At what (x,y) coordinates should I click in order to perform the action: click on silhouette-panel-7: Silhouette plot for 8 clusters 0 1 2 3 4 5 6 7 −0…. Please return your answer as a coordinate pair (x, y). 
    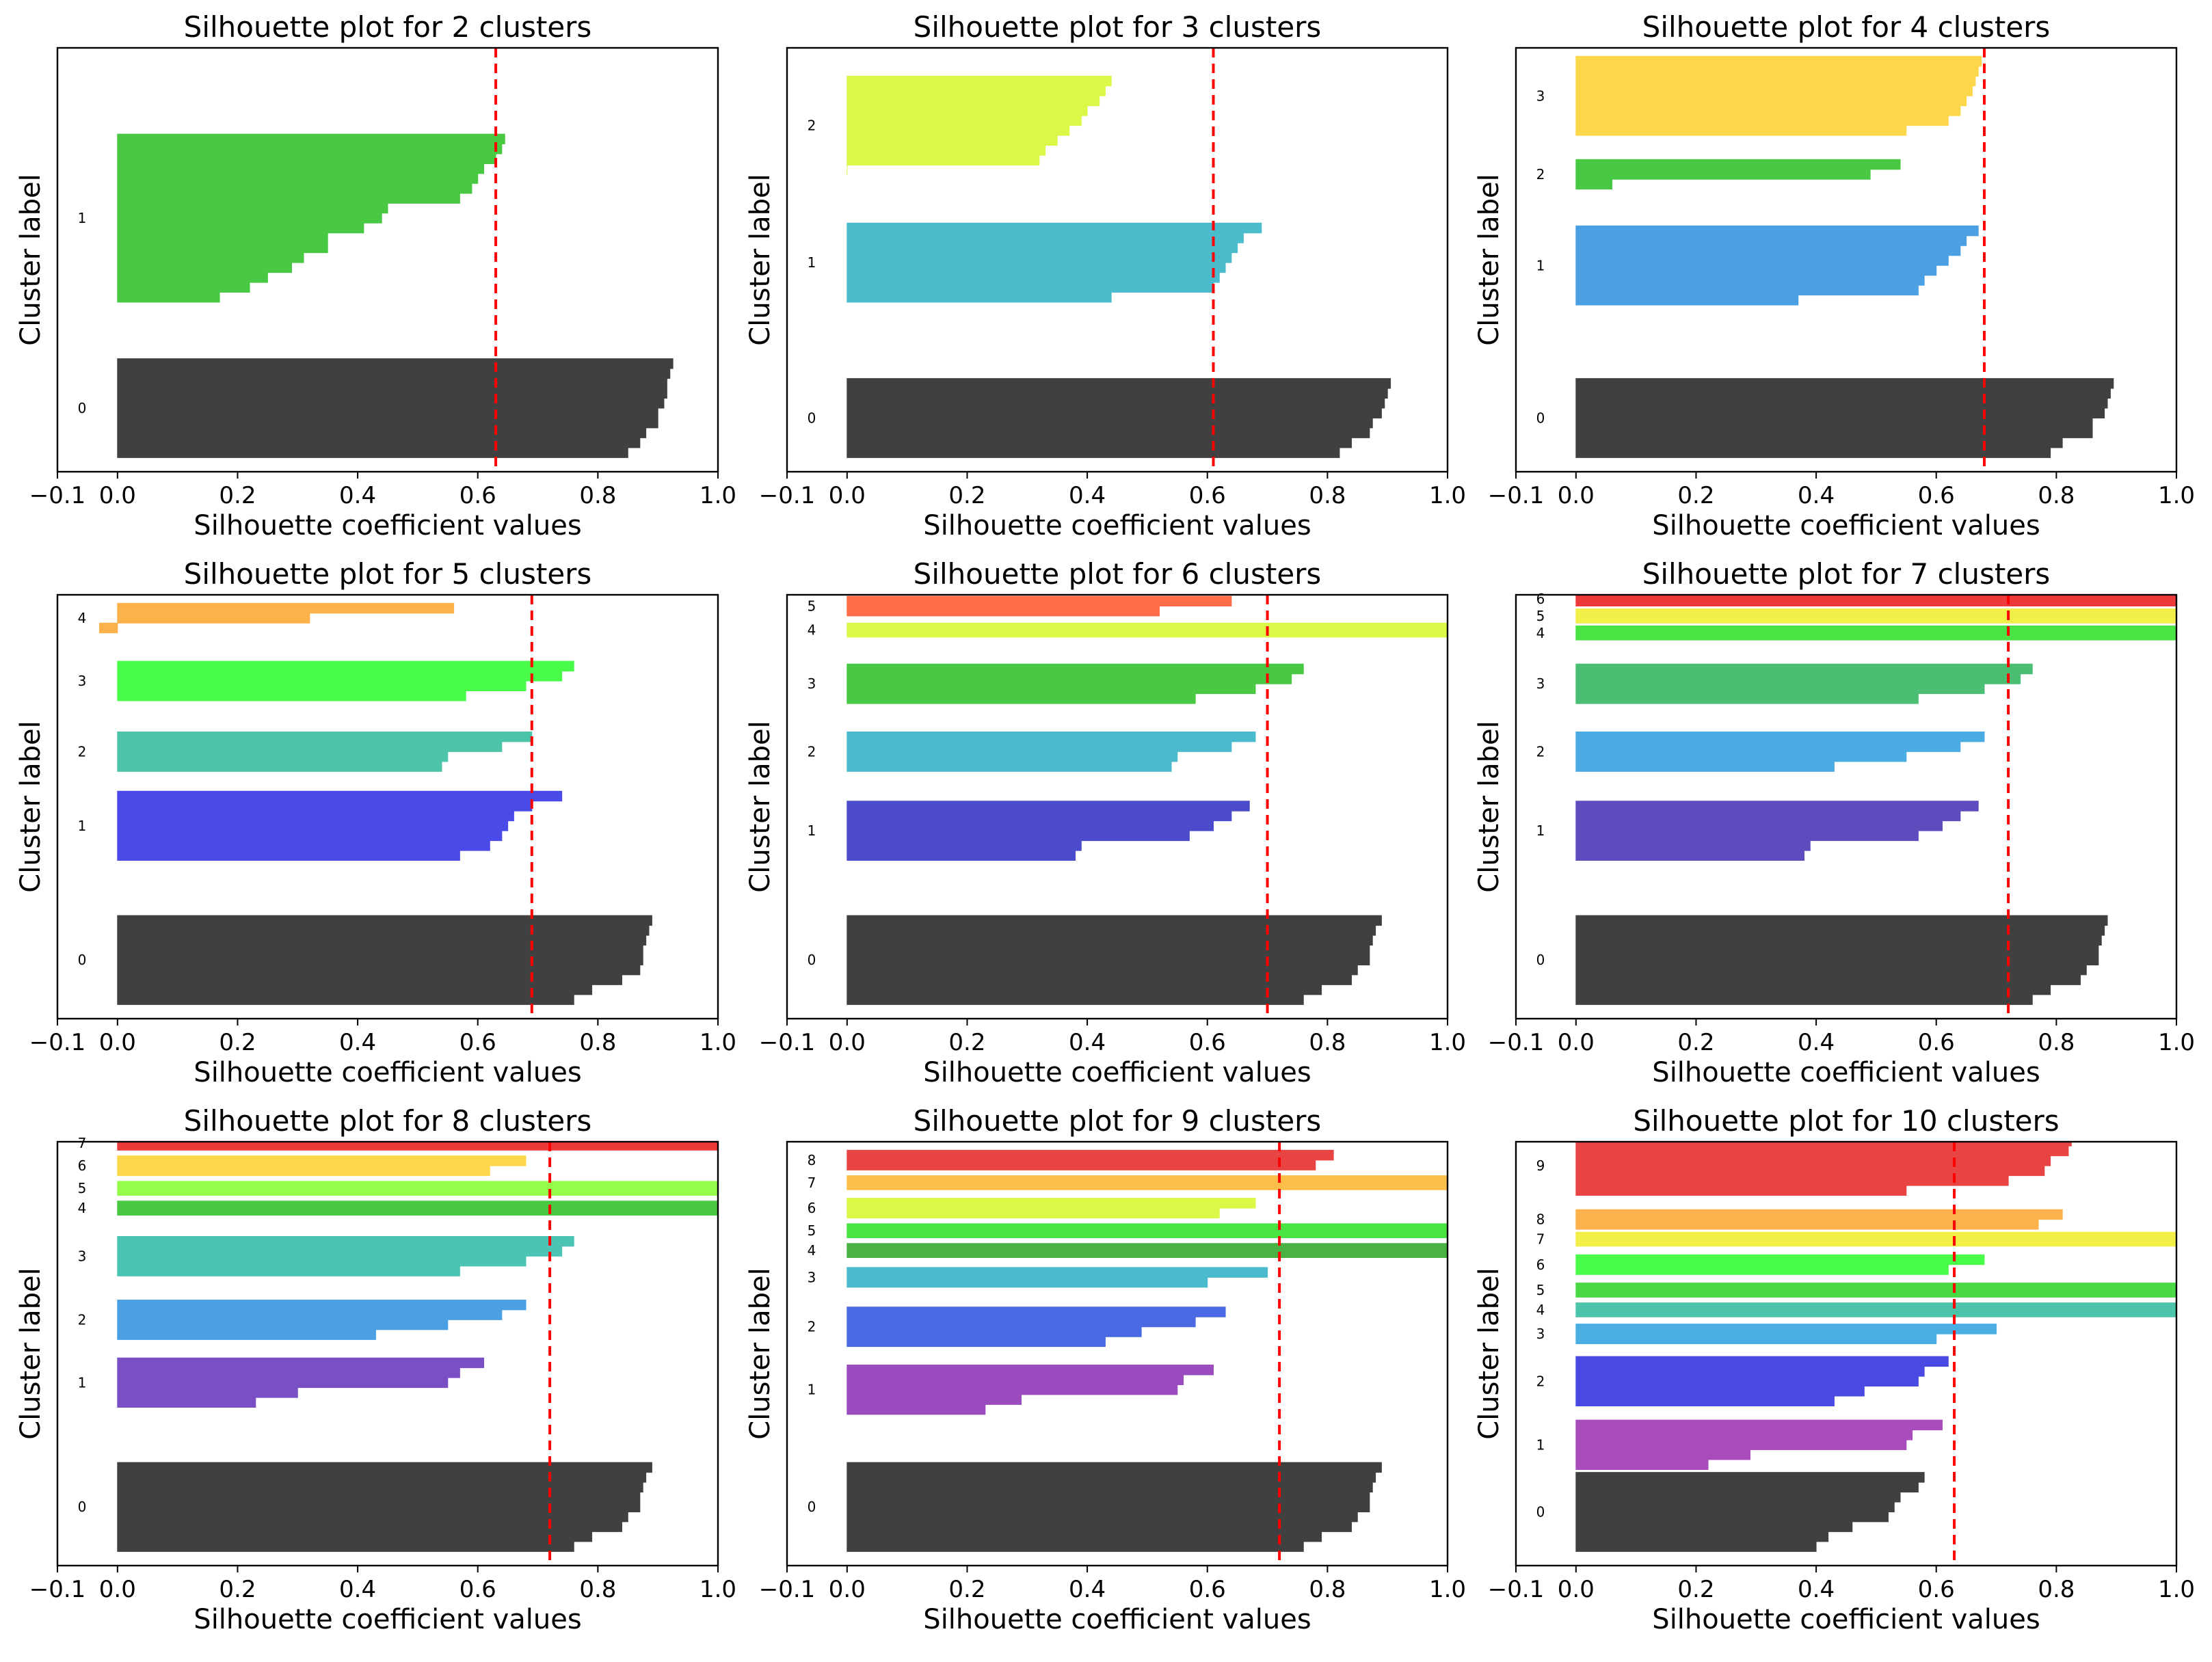
    Looking at the image, I should click on (376, 1370).